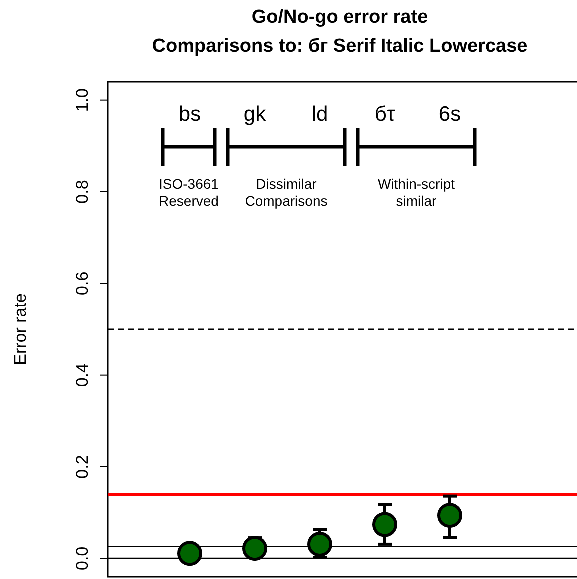 This screenshot has height=579, width=577. I want to click on y-tick-label: 1.0, so click(82, 100).